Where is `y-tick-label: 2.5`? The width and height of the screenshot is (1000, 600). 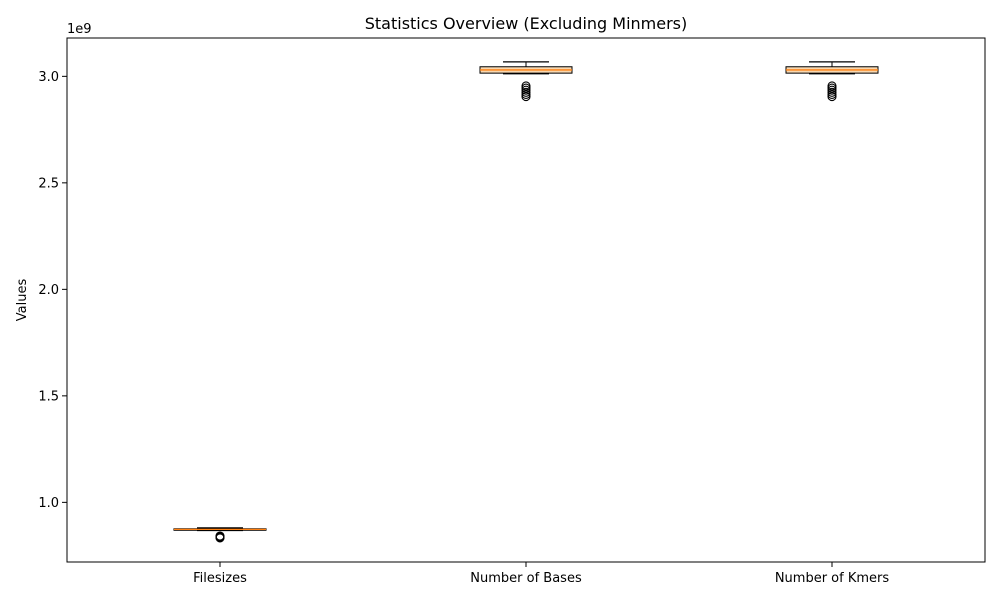
y-tick-label: 2.5 is located at coordinates (48, 183).